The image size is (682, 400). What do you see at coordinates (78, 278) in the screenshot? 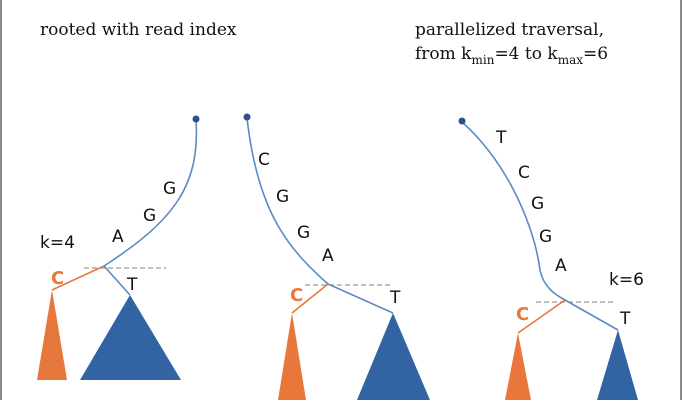
I see `tree-1-branch-orange` at bounding box center [78, 278].